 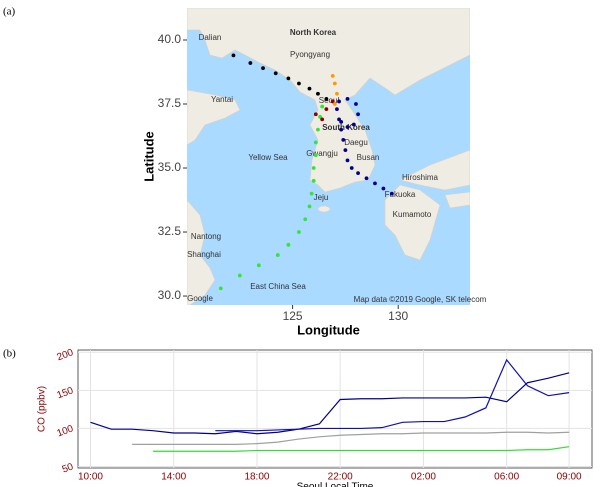 What do you see at coordinates (173, 477) in the screenshot?
I see `x-tick-label: 14:00` at bounding box center [173, 477].